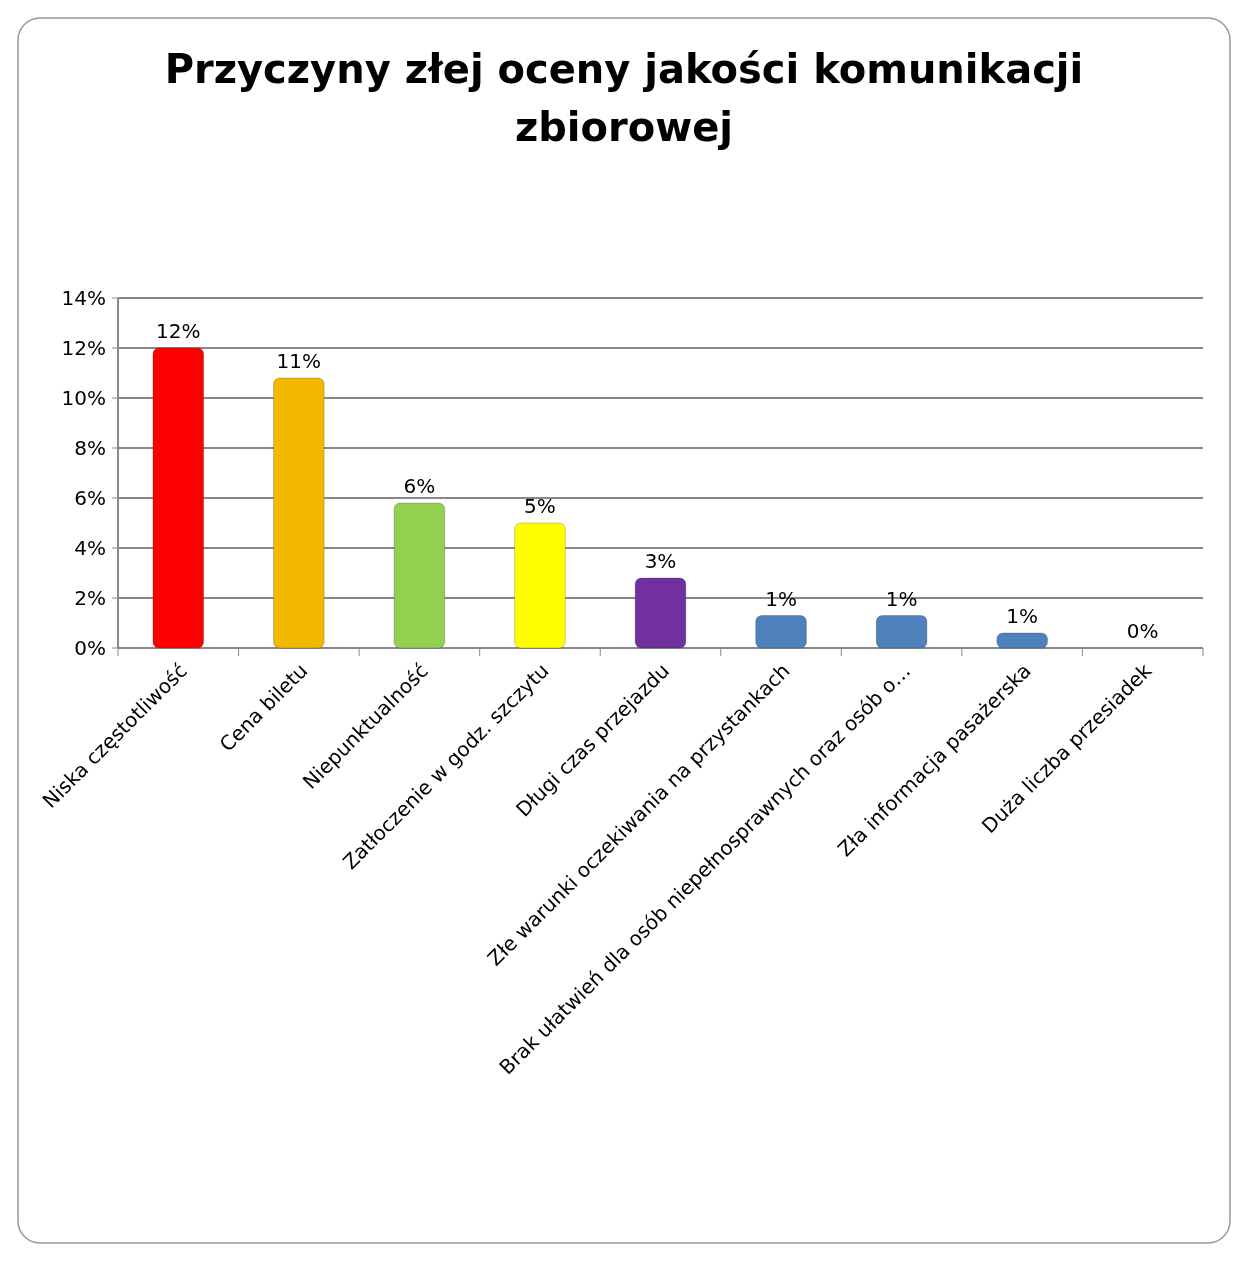 This screenshot has height=1263, width=1248. I want to click on y-tick-label: 2%, so click(90, 598).